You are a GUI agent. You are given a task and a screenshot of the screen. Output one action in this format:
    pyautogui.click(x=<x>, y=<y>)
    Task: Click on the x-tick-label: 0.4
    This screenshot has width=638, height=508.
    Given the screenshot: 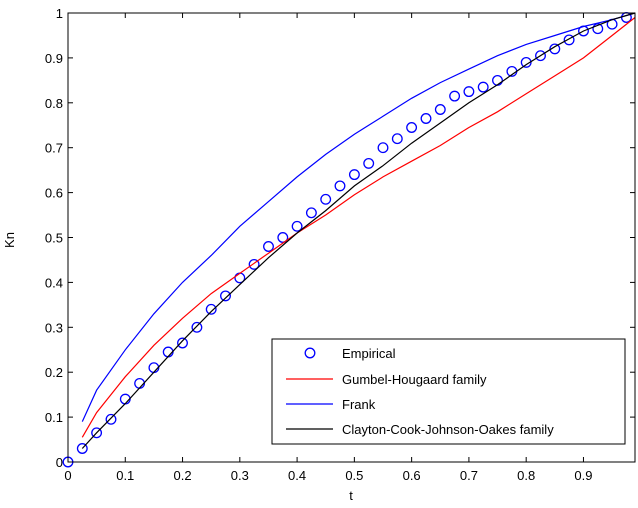 What is the action you would take?
    pyautogui.click(x=297, y=475)
    